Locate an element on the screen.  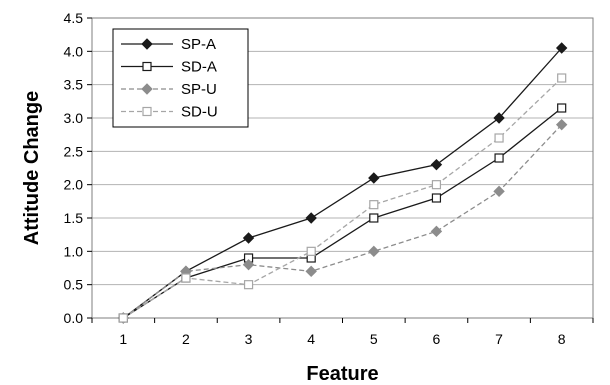
legend-item-sp-a: SP-A is located at coordinates (168, 44).